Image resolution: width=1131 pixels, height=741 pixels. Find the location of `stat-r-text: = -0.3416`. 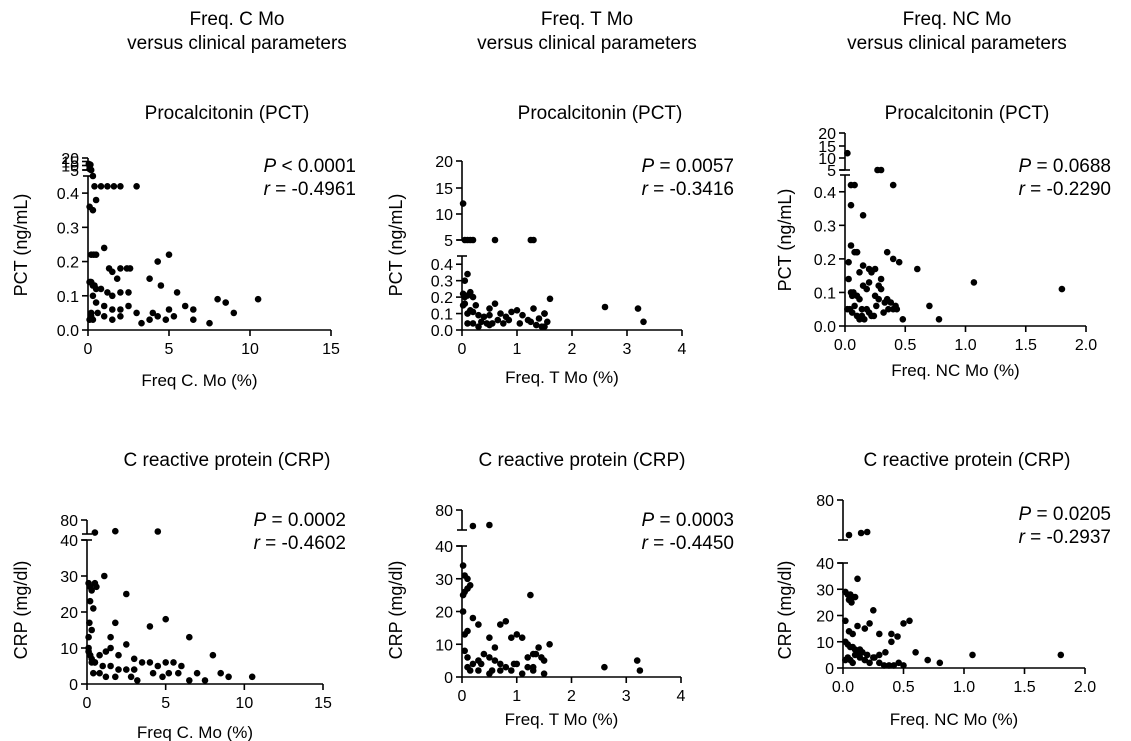

stat-r-text: = -0.3416 is located at coordinates (691, 189).